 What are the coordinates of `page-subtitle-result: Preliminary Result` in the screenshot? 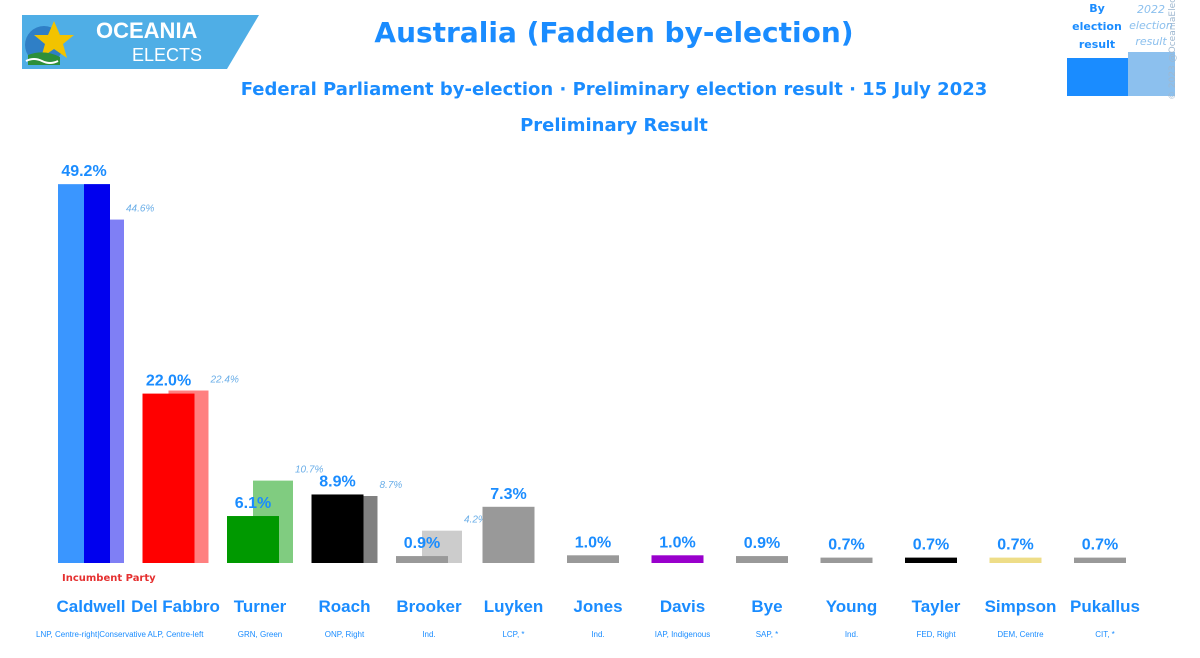 It's located at (614, 125).